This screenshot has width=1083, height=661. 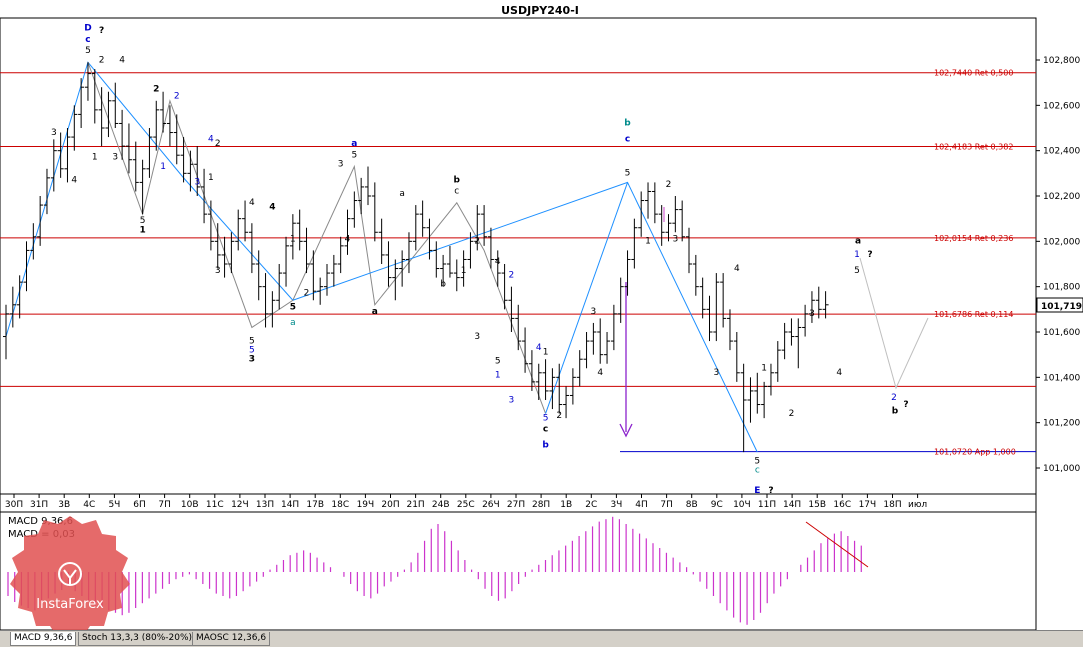 What do you see at coordinates (231, 639) in the screenshot?
I see `tab-maosc: MAOSC 12,36,6` at bounding box center [231, 639].